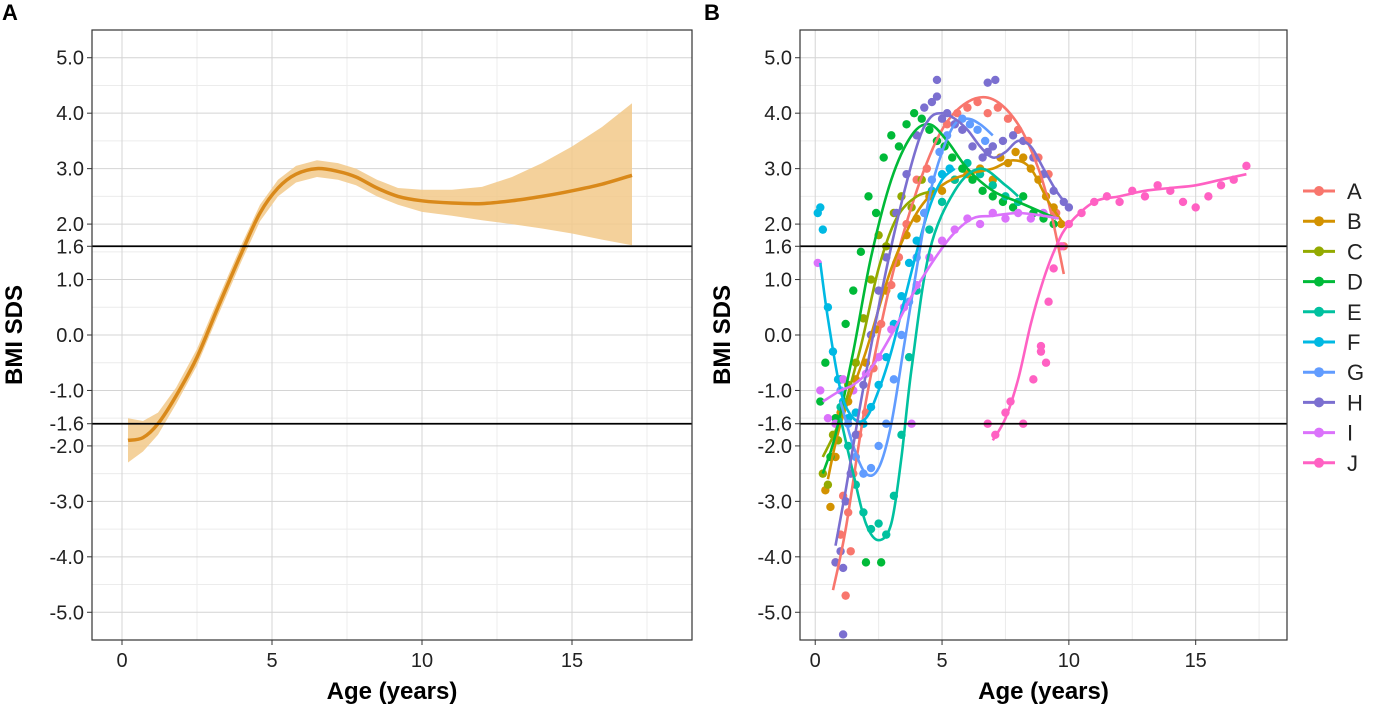 The image size is (1387, 708). I want to click on trend-line-I, so click(940, 307).